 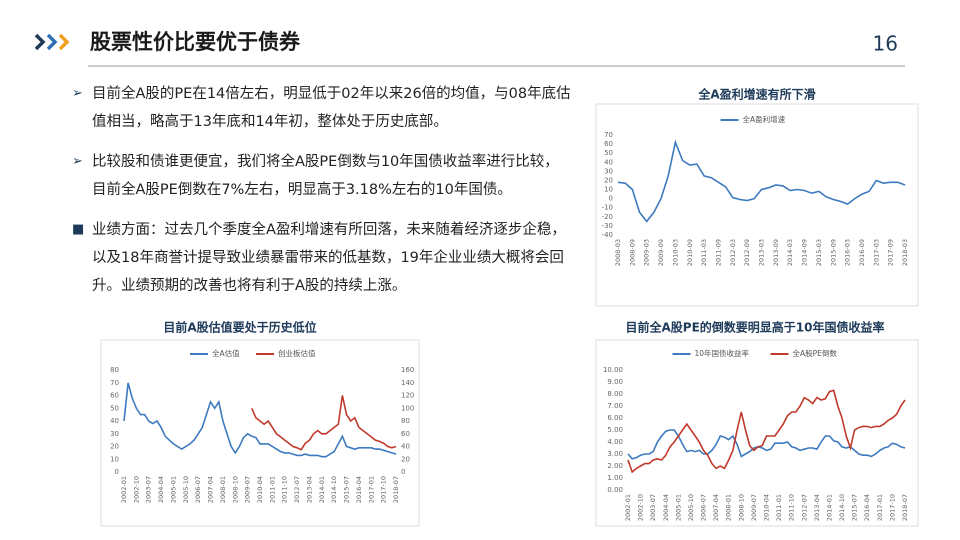 I want to click on x-tick-label: 2002-10, so click(x=641, y=507).